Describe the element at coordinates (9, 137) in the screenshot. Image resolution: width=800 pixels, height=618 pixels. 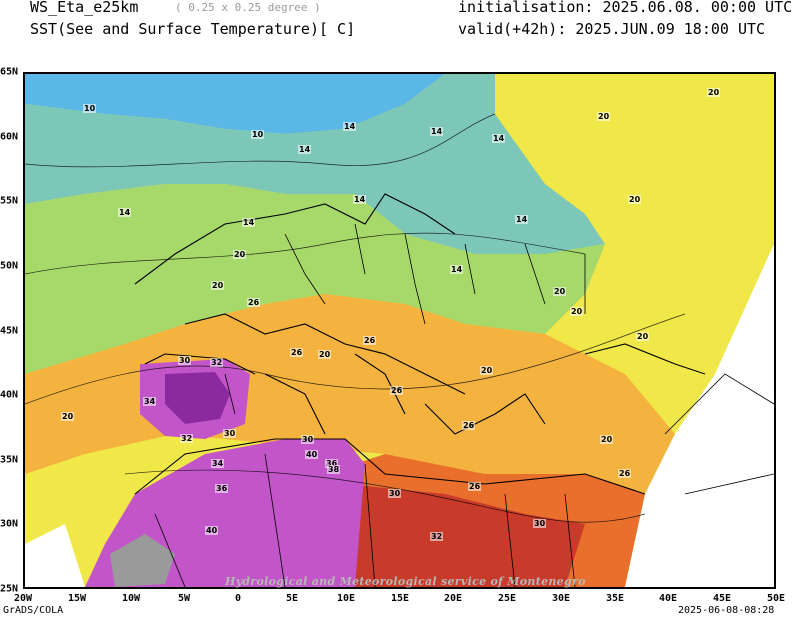
I see `y-tick-label: 60N` at that location.